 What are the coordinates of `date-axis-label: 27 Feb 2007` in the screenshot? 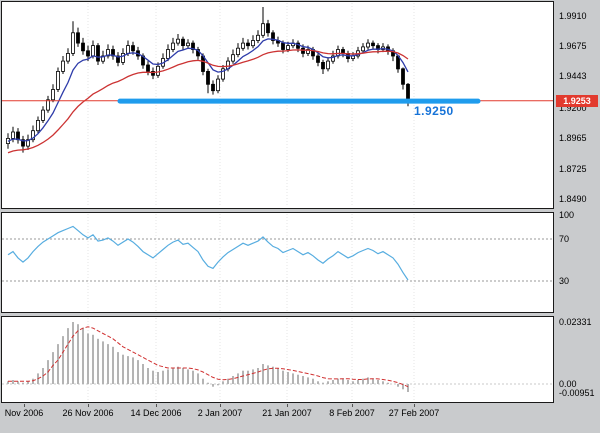 It's located at (414, 413).